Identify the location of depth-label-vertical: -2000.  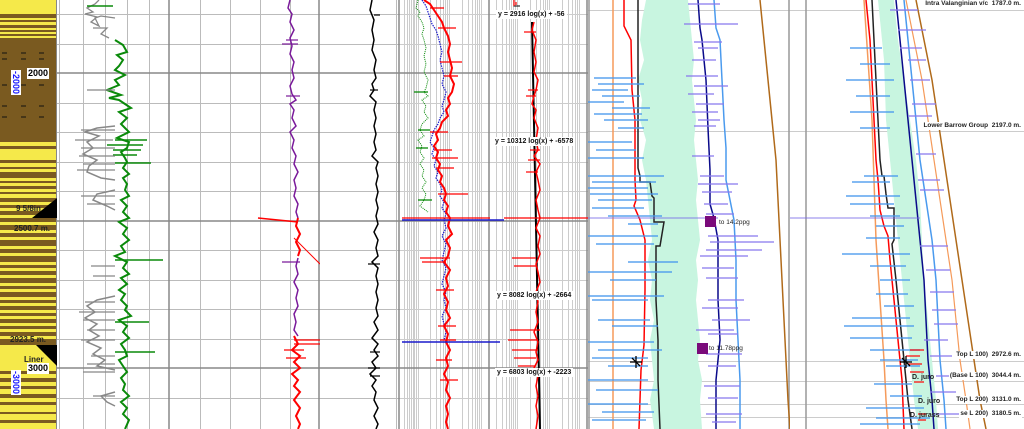
(16, 83).